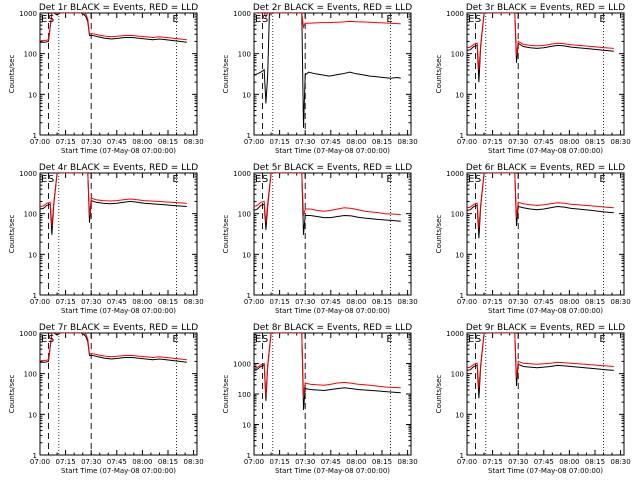 The image size is (640, 480). I want to click on chart-title: Det 8r BLACK = Events, RED = LLD, so click(332, 328).